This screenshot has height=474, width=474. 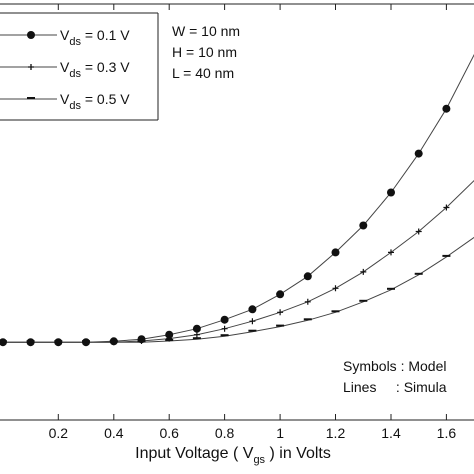 I want to click on device-parameters: W = 10 nm H = 10 nm L = 40 nm, so click(x=206, y=52).